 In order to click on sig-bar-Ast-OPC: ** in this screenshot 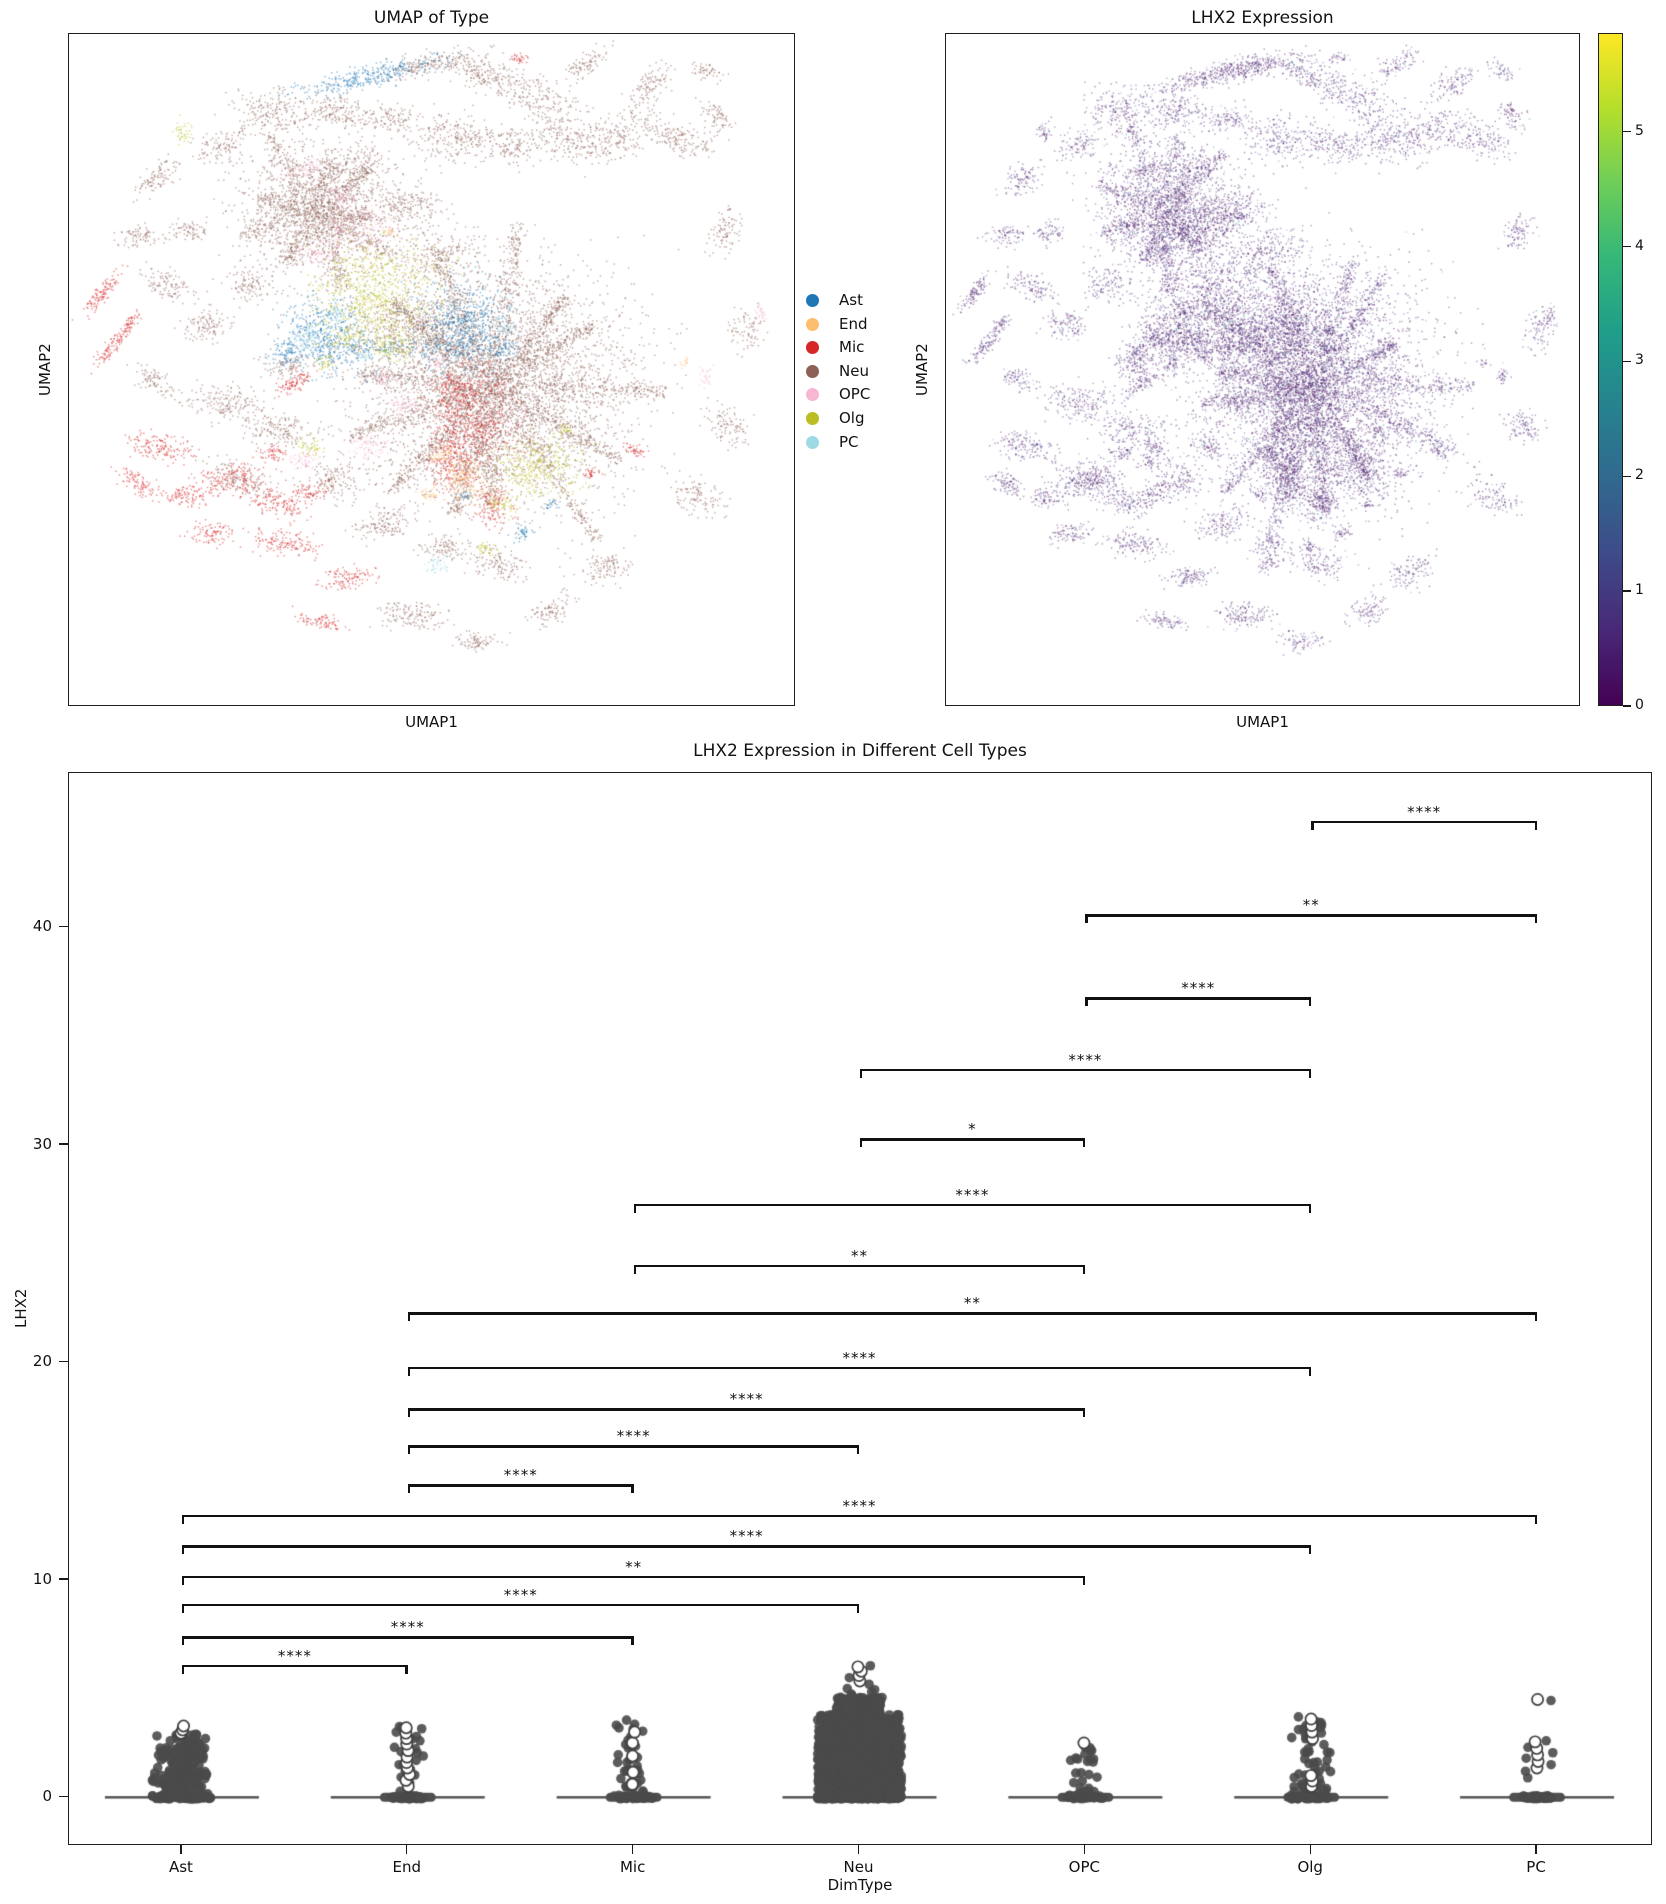, I will do `click(633, 1572)`.